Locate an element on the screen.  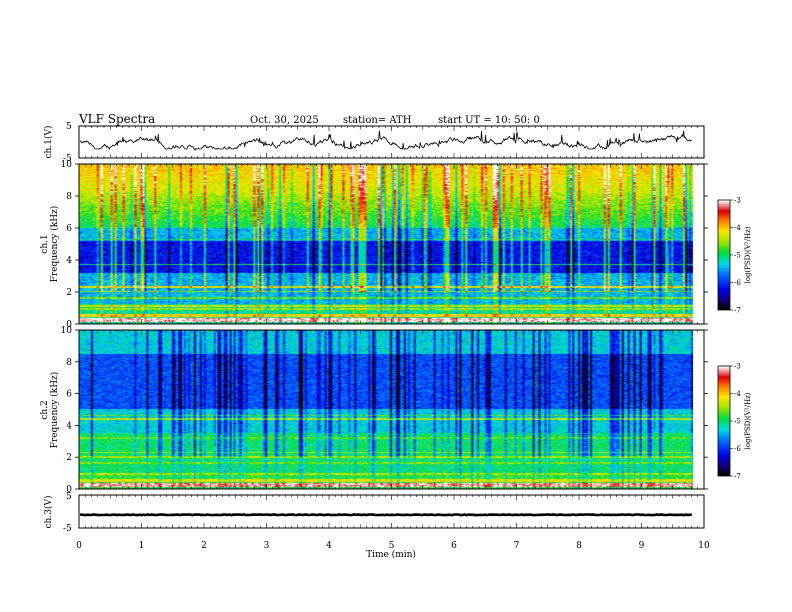
ch2-colorbar-gradient is located at coordinates (724, 421).